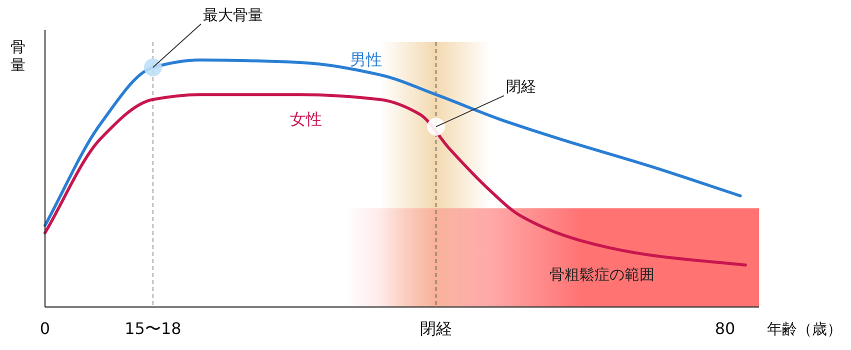 The width and height of the screenshot is (851, 350). I want to click on x-tick-label: 80, so click(725, 328).